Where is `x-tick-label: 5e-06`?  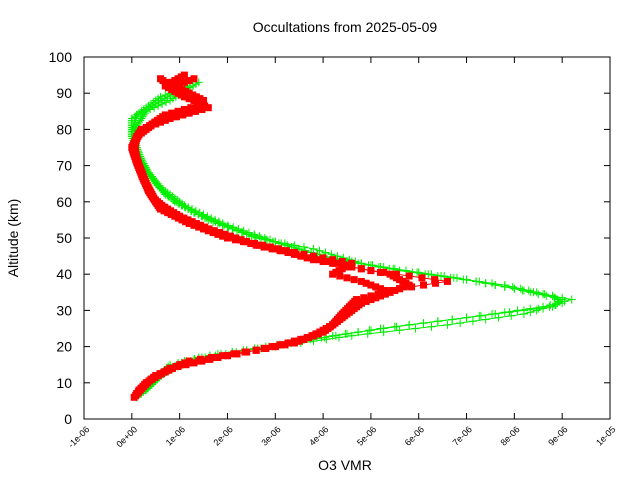 x-tick-label: 5e-06 is located at coordinates (366, 435).